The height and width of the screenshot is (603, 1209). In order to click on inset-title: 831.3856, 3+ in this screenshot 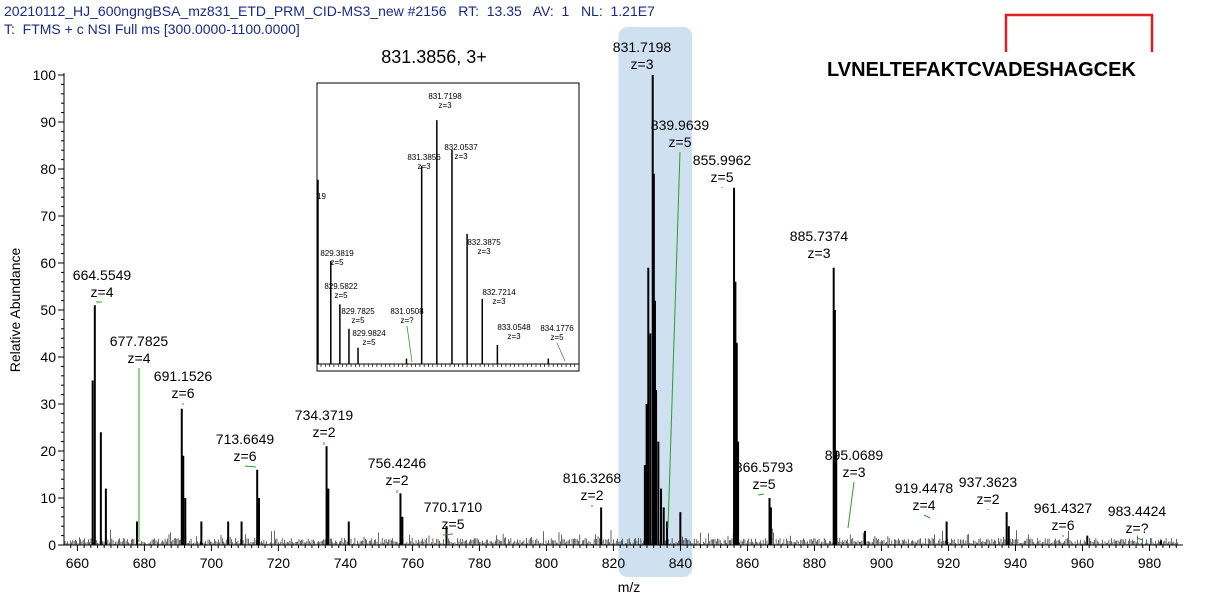, I will do `click(434, 57)`.